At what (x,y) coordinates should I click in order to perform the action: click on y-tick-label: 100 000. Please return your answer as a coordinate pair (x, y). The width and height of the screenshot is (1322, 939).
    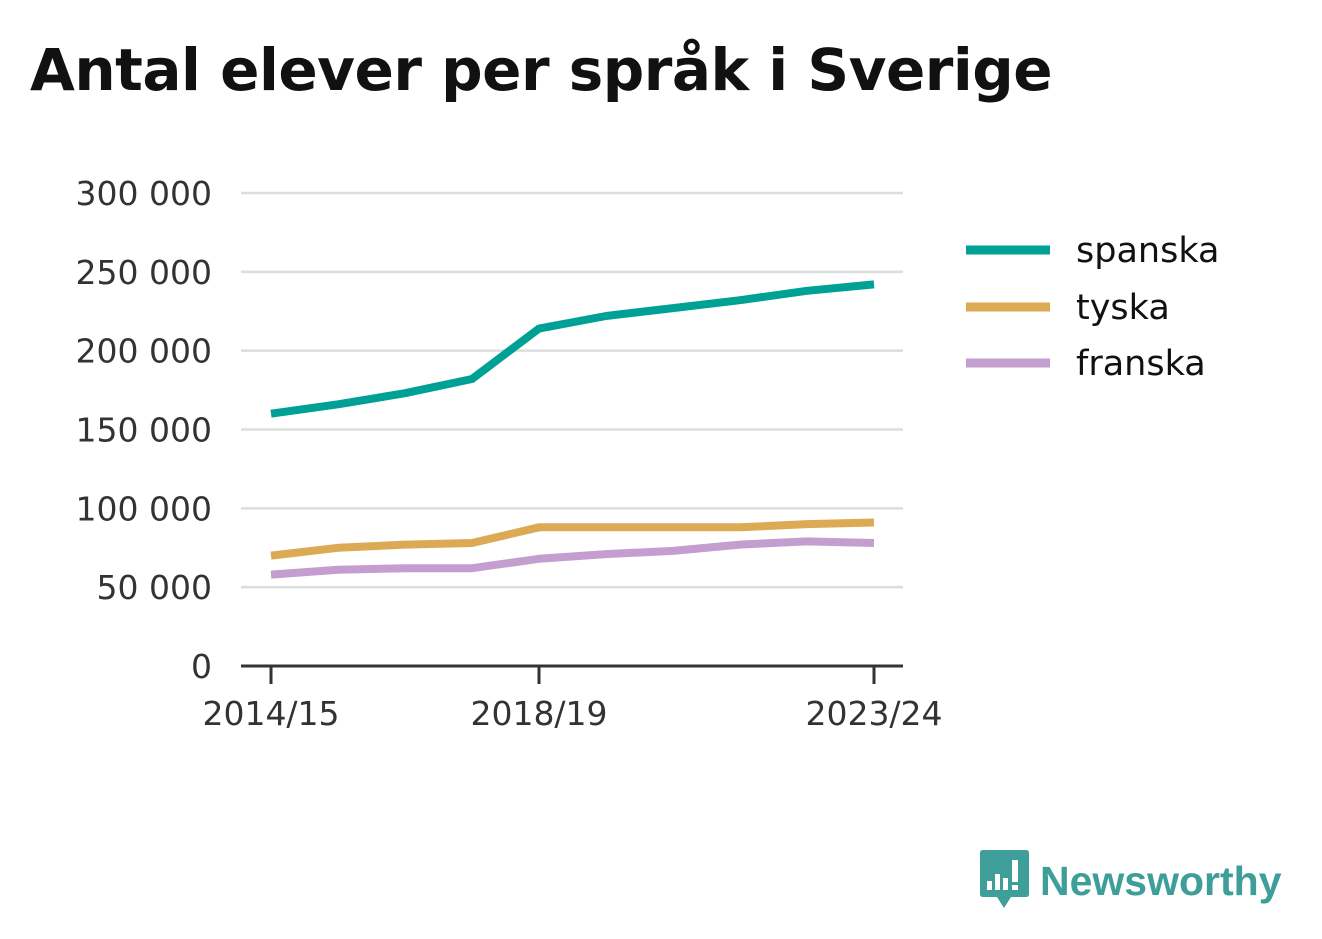
    Looking at the image, I should click on (144, 508).